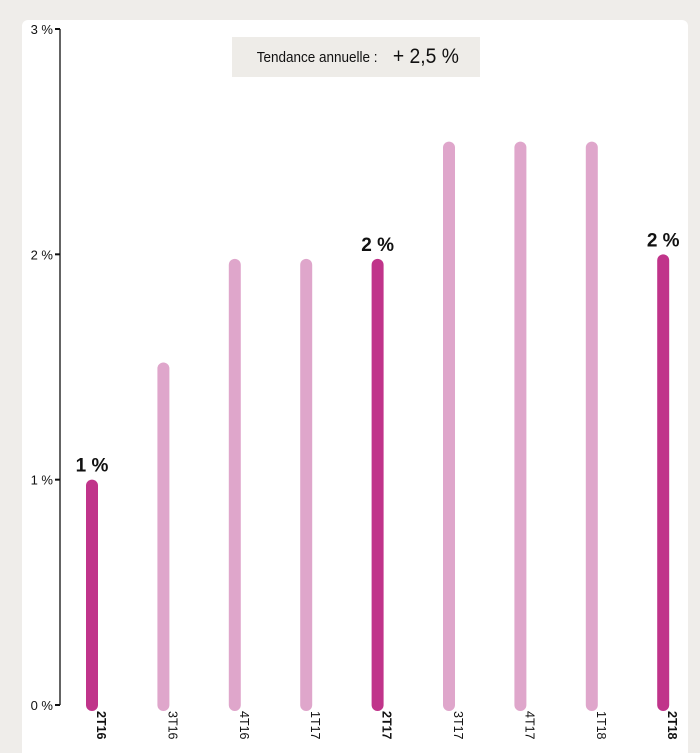  I want to click on bar-1T17, so click(306, 484).